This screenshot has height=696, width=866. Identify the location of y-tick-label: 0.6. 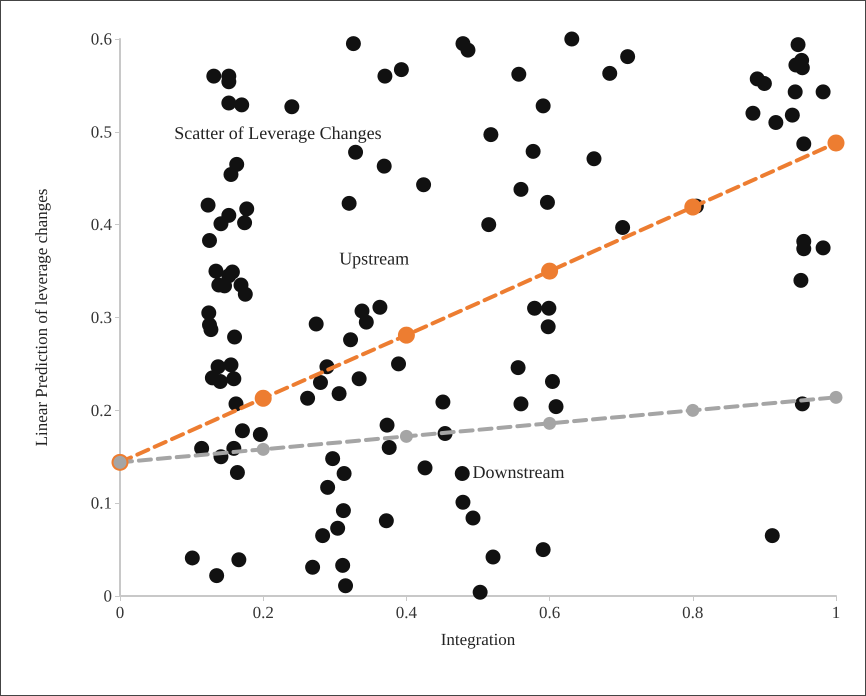
(101, 39).